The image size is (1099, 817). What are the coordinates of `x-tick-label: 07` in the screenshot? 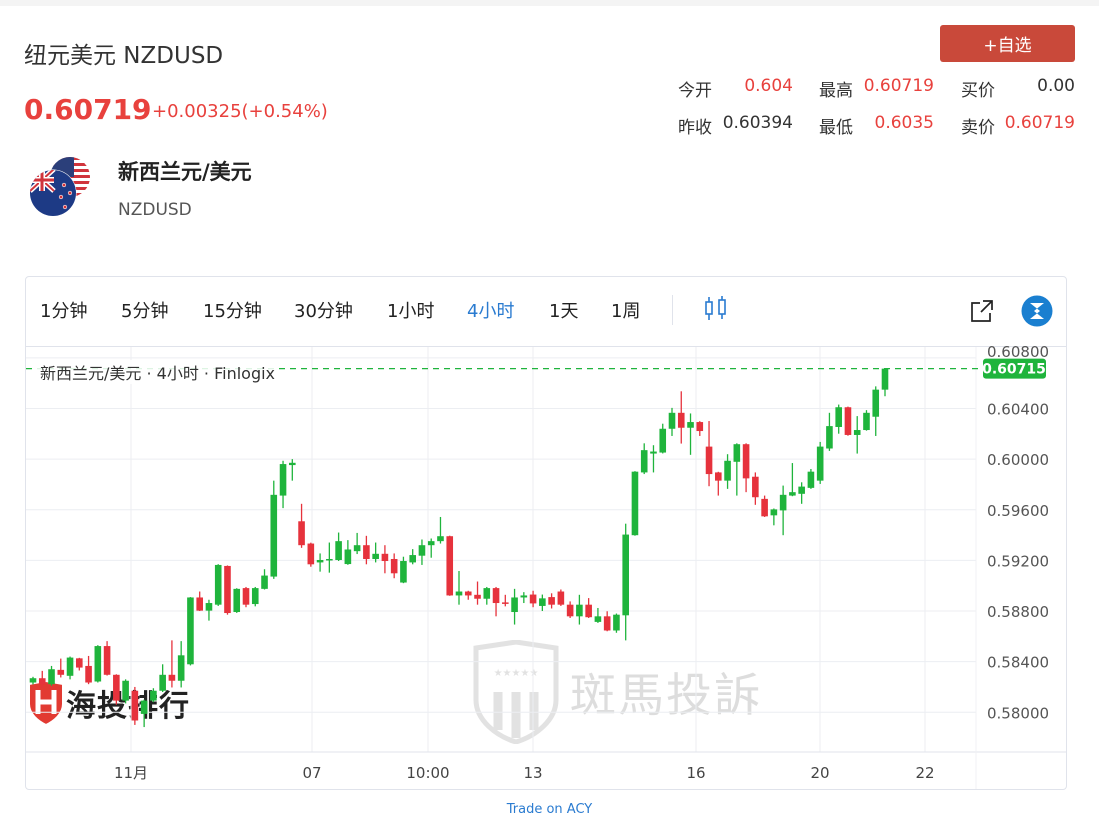 It's located at (311, 773).